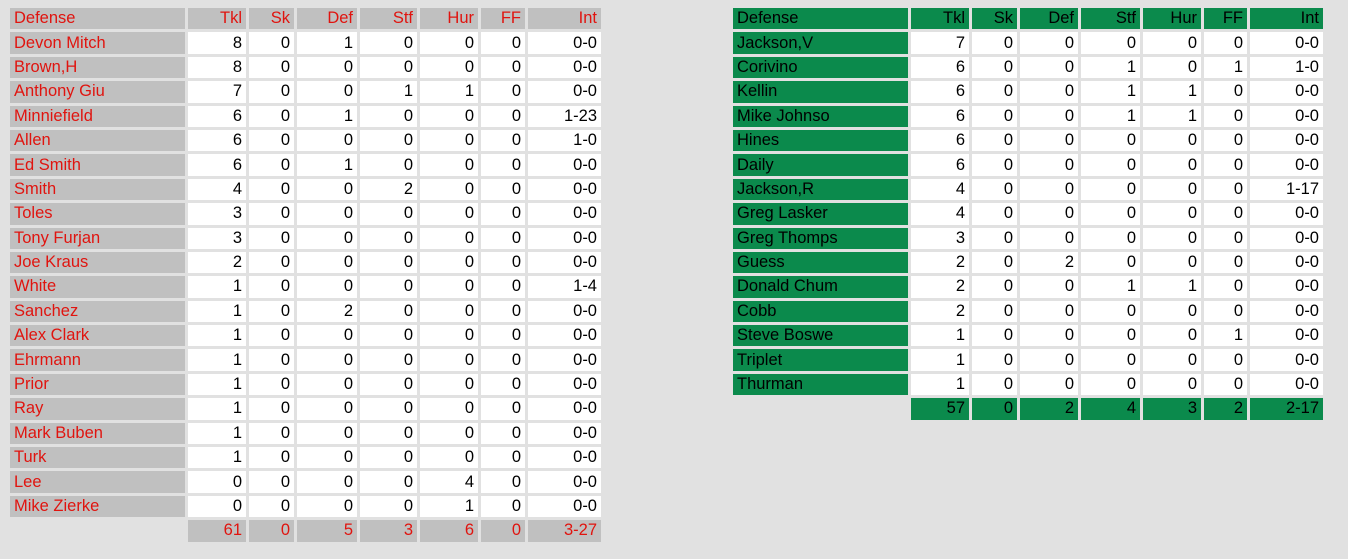  Describe the element at coordinates (1028, 336) in the screenshot. I see `player-row: Steve Boswe 1 0 0 0 0 1 0-0` at that location.